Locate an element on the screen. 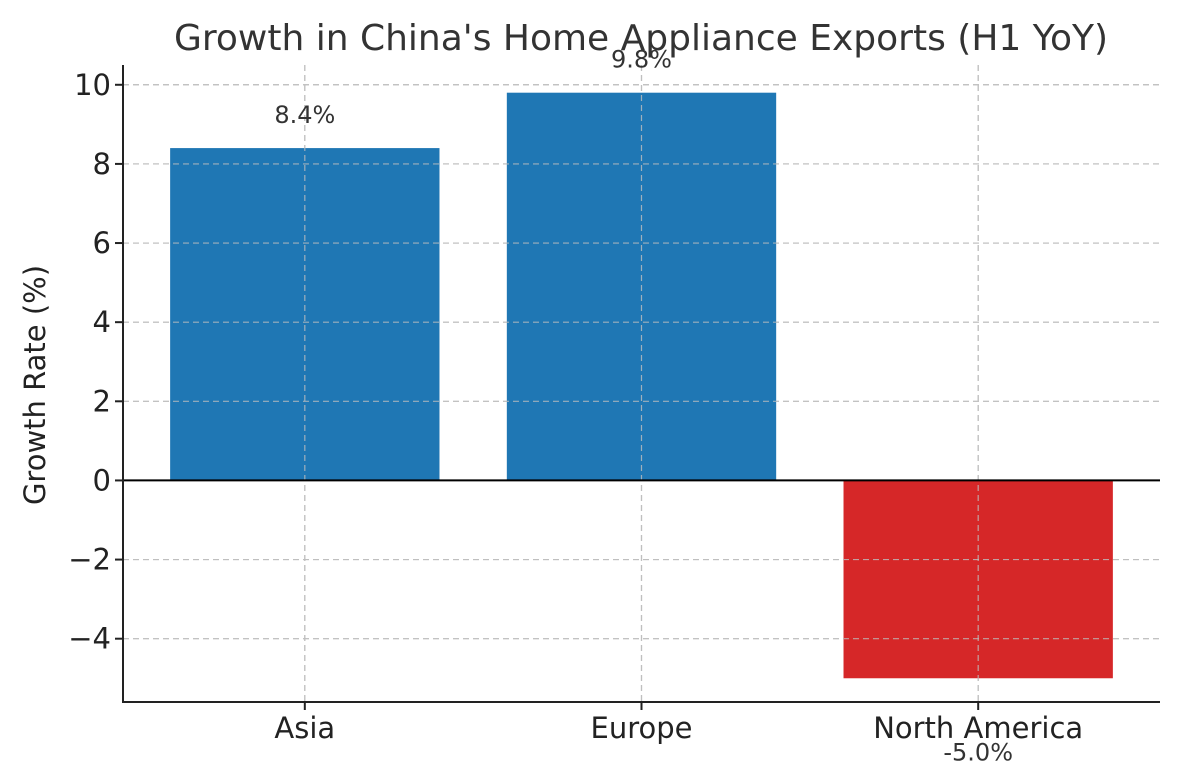 This screenshot has height=780, width=1180. y-tick-label-7: 10 is located at coordinates (92, 85).